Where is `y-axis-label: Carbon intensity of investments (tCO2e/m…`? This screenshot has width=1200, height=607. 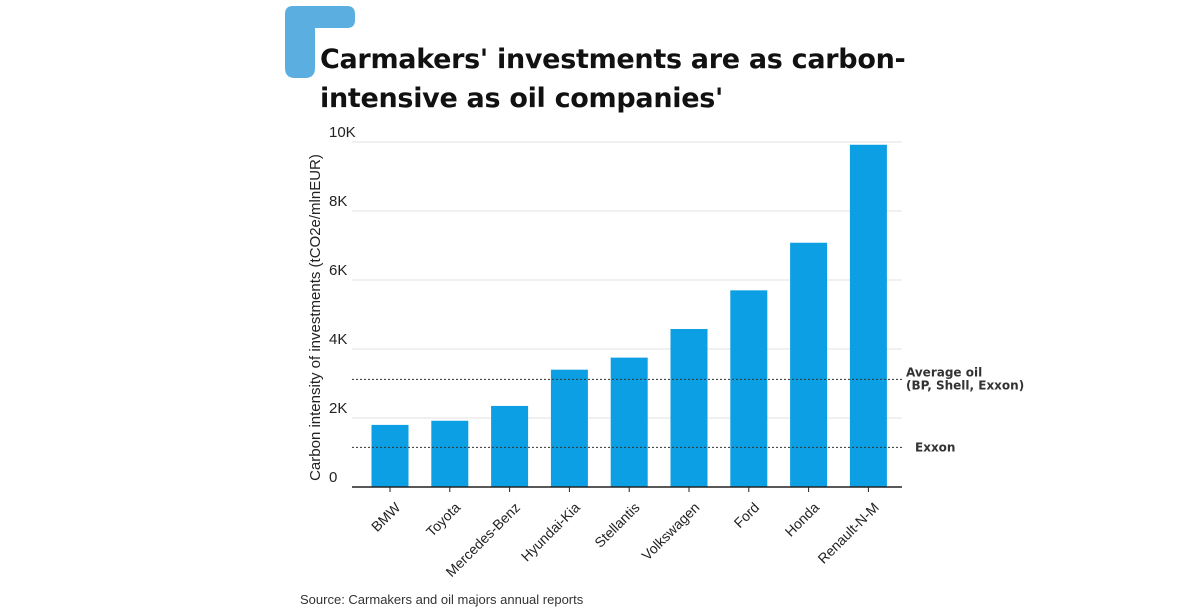 y-axis-label: Carbon intensity of investments (tCO2e/m… is located at coordinates (315, 317).